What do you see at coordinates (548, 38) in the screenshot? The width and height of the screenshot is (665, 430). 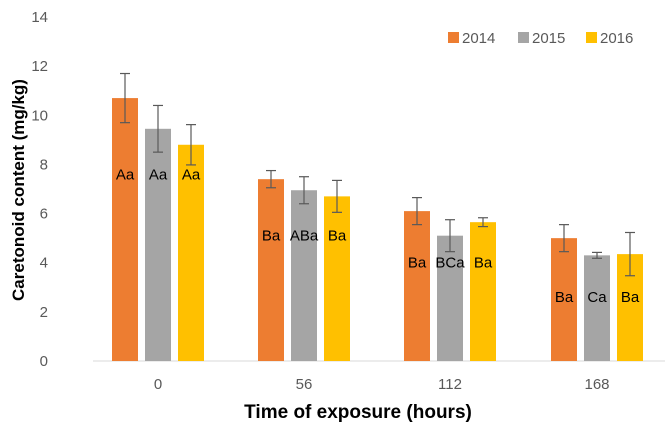 I see `legend-label: 2015` at bounding box center [548, 38].